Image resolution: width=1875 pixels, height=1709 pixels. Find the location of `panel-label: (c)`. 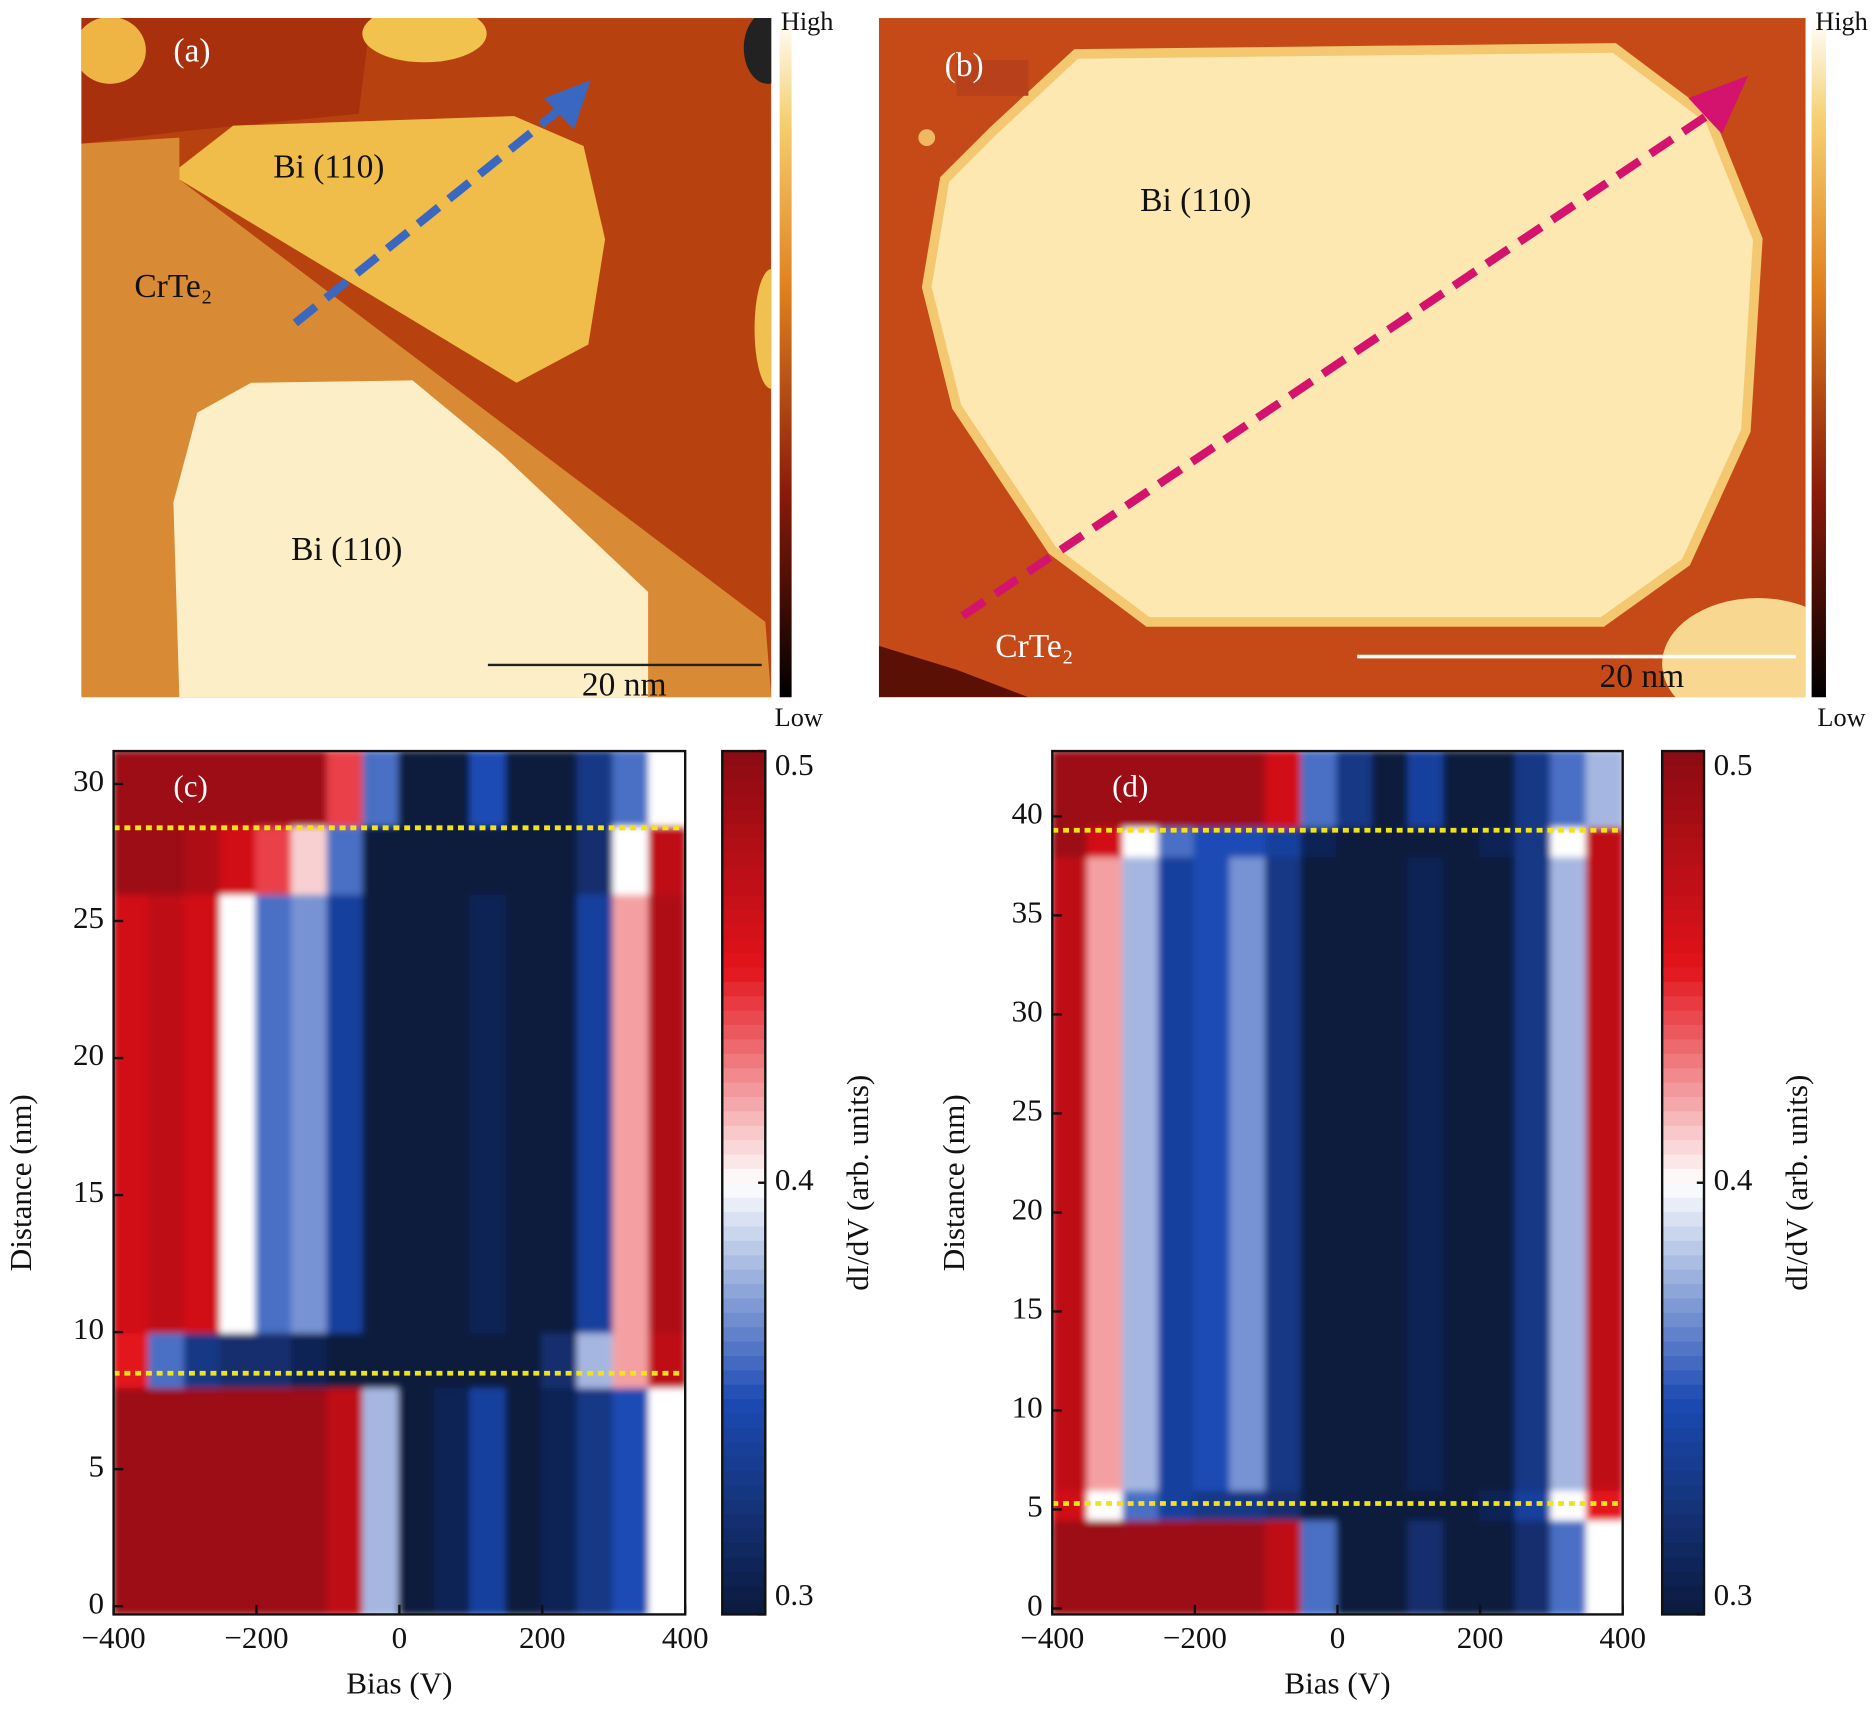

panel-label: (c) is located at coordinates (190, 785).